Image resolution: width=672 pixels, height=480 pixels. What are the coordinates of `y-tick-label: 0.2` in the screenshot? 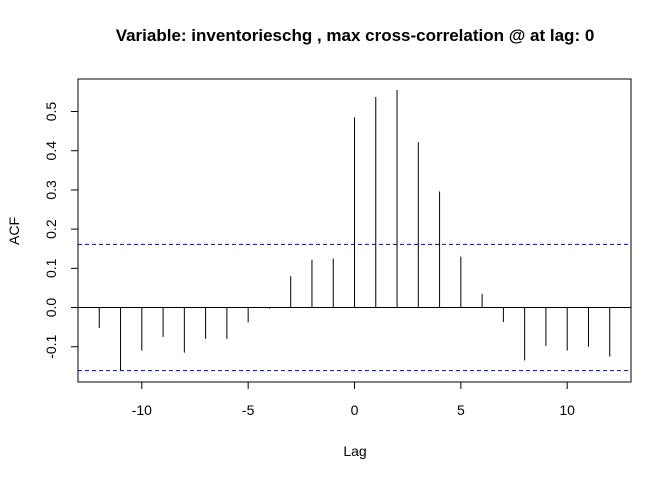 It's located at (51, 229).